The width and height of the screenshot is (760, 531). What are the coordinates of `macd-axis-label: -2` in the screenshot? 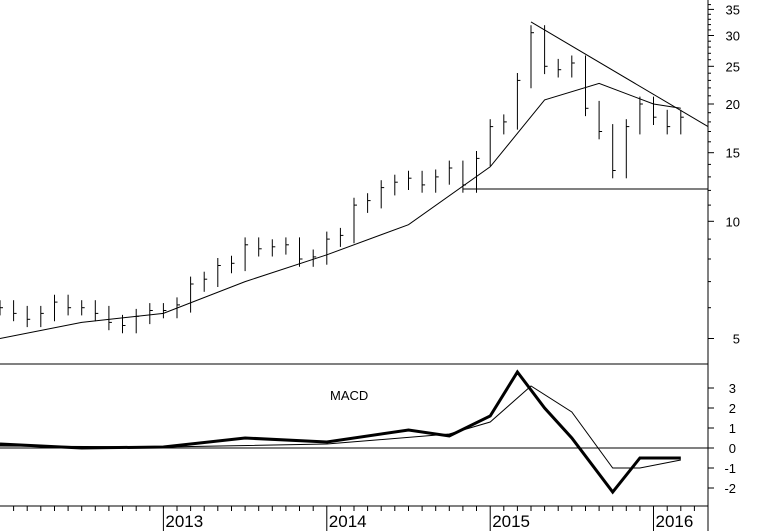 It's located at (730, 488).